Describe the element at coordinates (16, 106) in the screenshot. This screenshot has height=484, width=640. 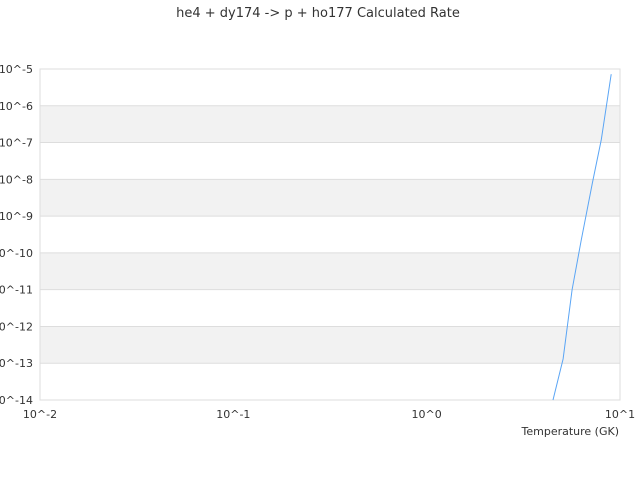
I see `y-tick-label: 10^-6` at that location.